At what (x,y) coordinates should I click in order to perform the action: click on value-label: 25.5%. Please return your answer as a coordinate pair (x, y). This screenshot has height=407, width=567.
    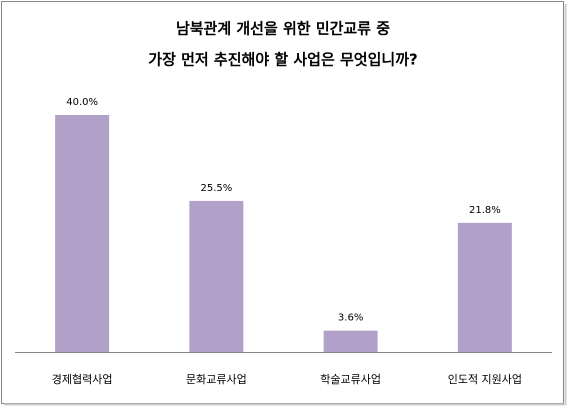
    Looking at the image, I should click on (216, 188).